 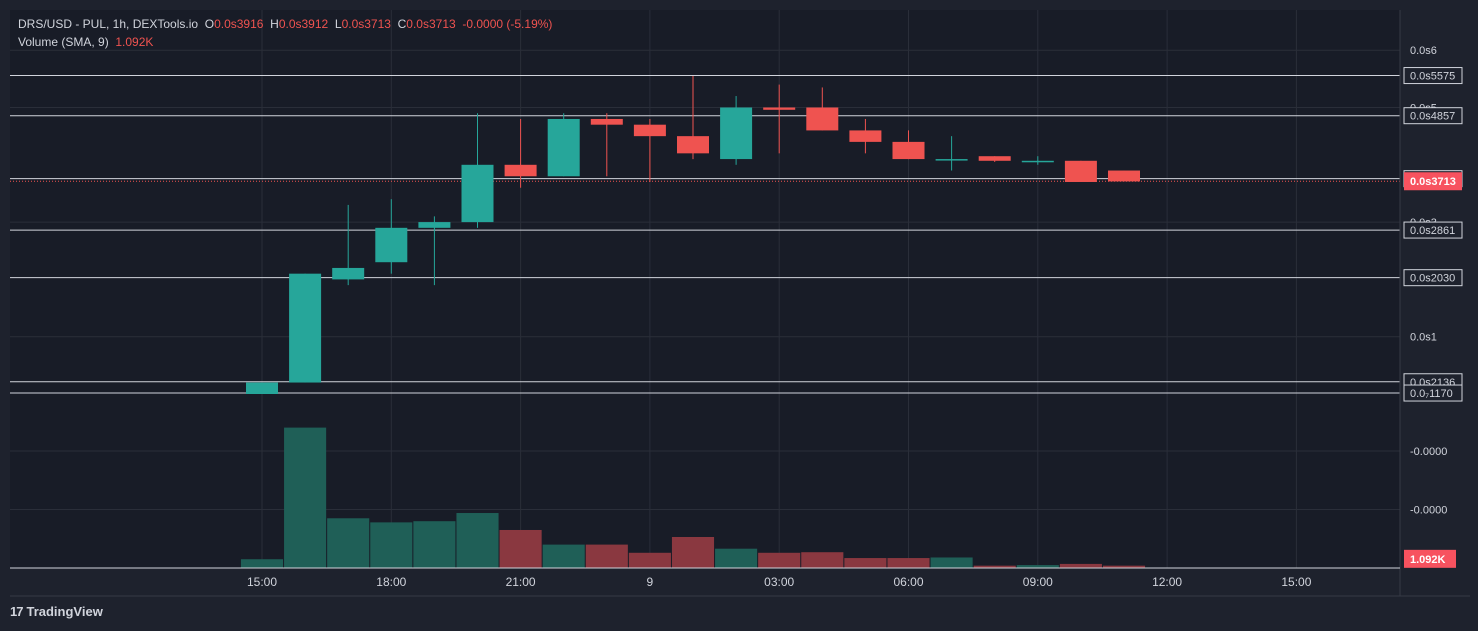 What do you see at coordinates (391, 582) in the screenshot?
I see `time-tick-label: 18:00` at bounding box center [391, 582].